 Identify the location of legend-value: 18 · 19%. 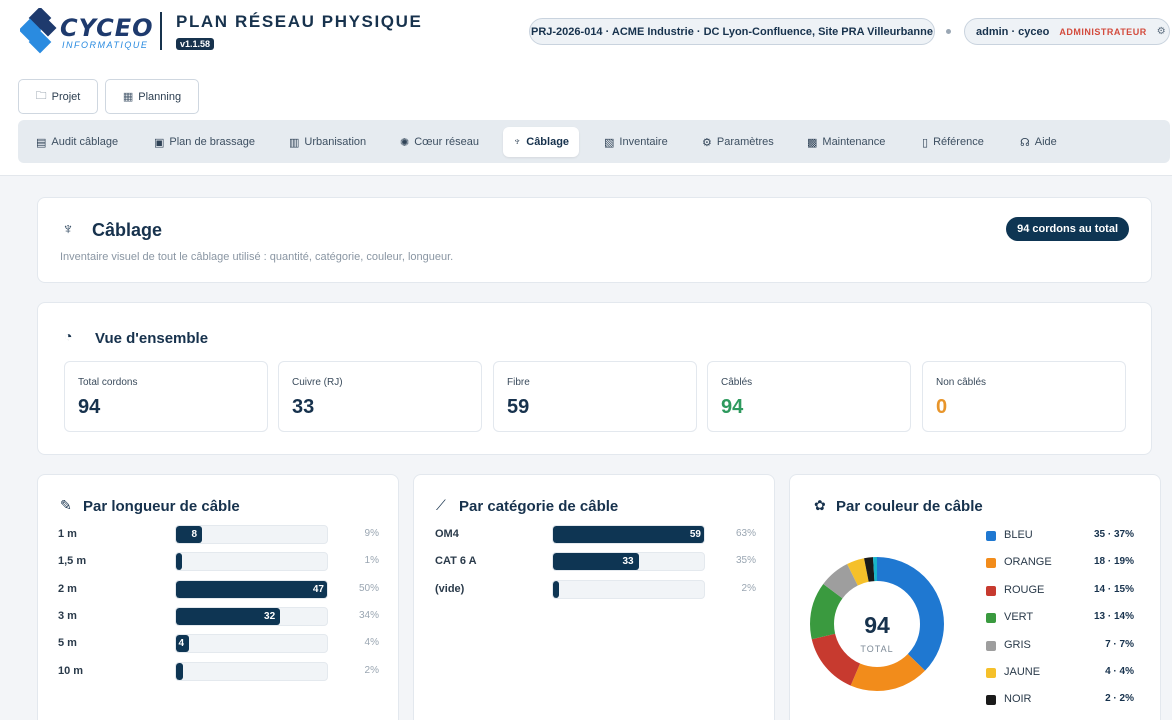
(1113, 562).